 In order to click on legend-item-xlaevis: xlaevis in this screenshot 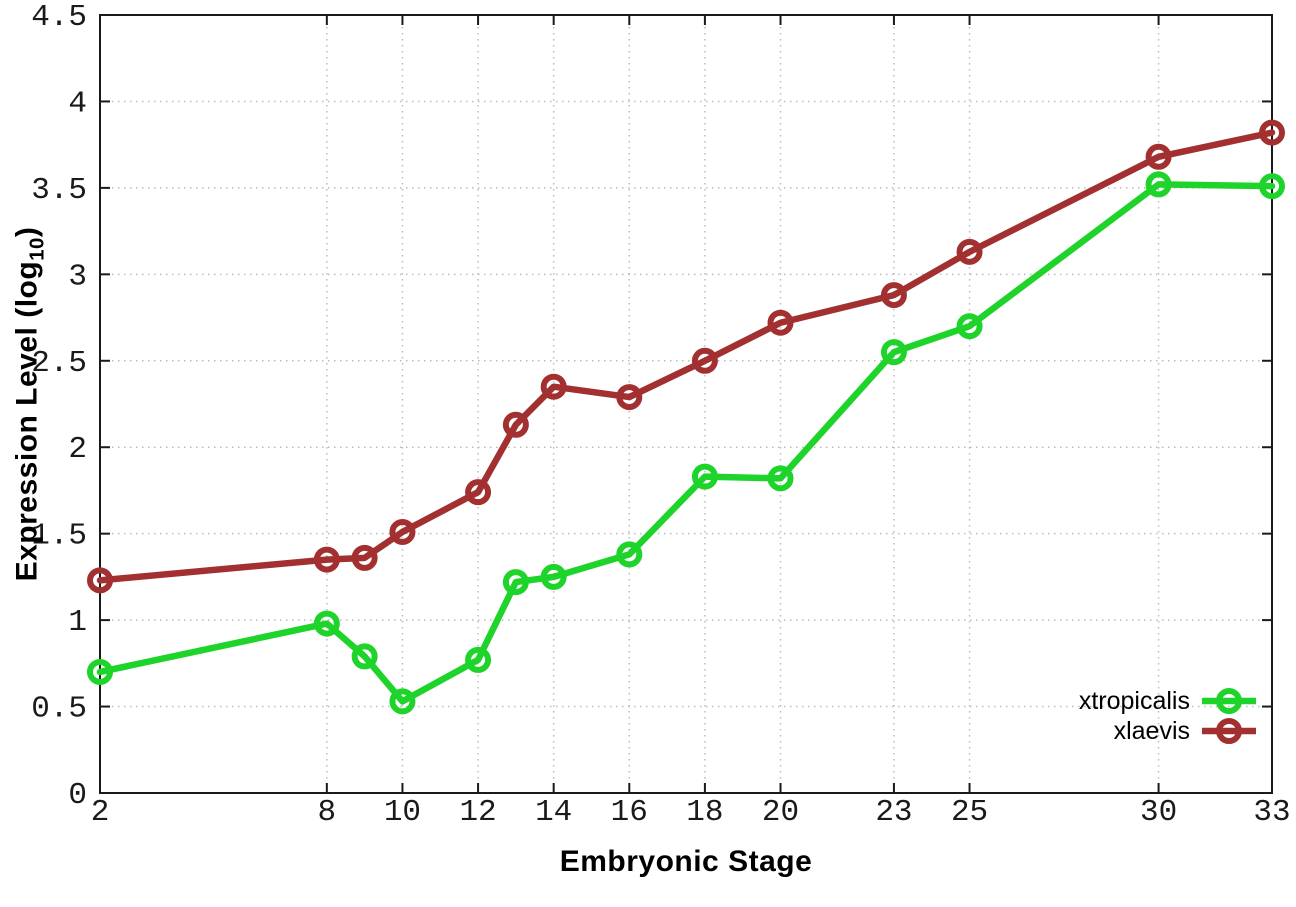, I will do `click(1186, 731)`.